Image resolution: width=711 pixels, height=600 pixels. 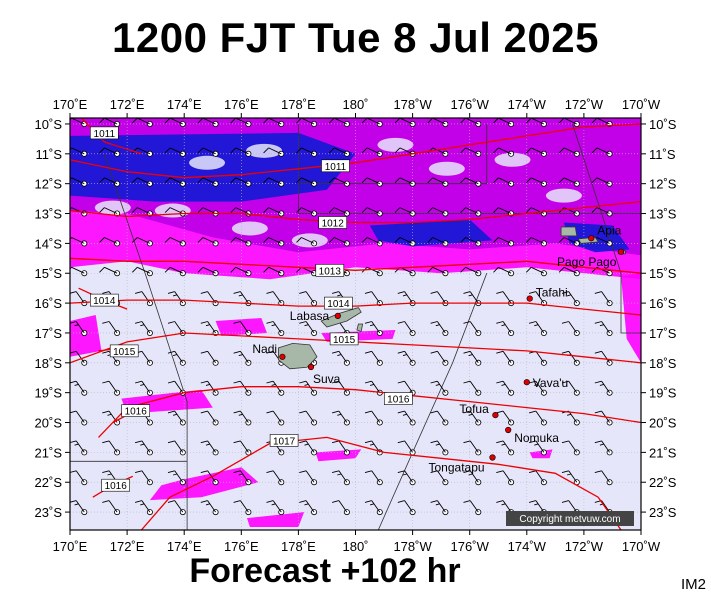 What do you see at coordinates (104, 133) in the screenshot?
I see `isobar-label: 1011` at bounding box center [104, 133].